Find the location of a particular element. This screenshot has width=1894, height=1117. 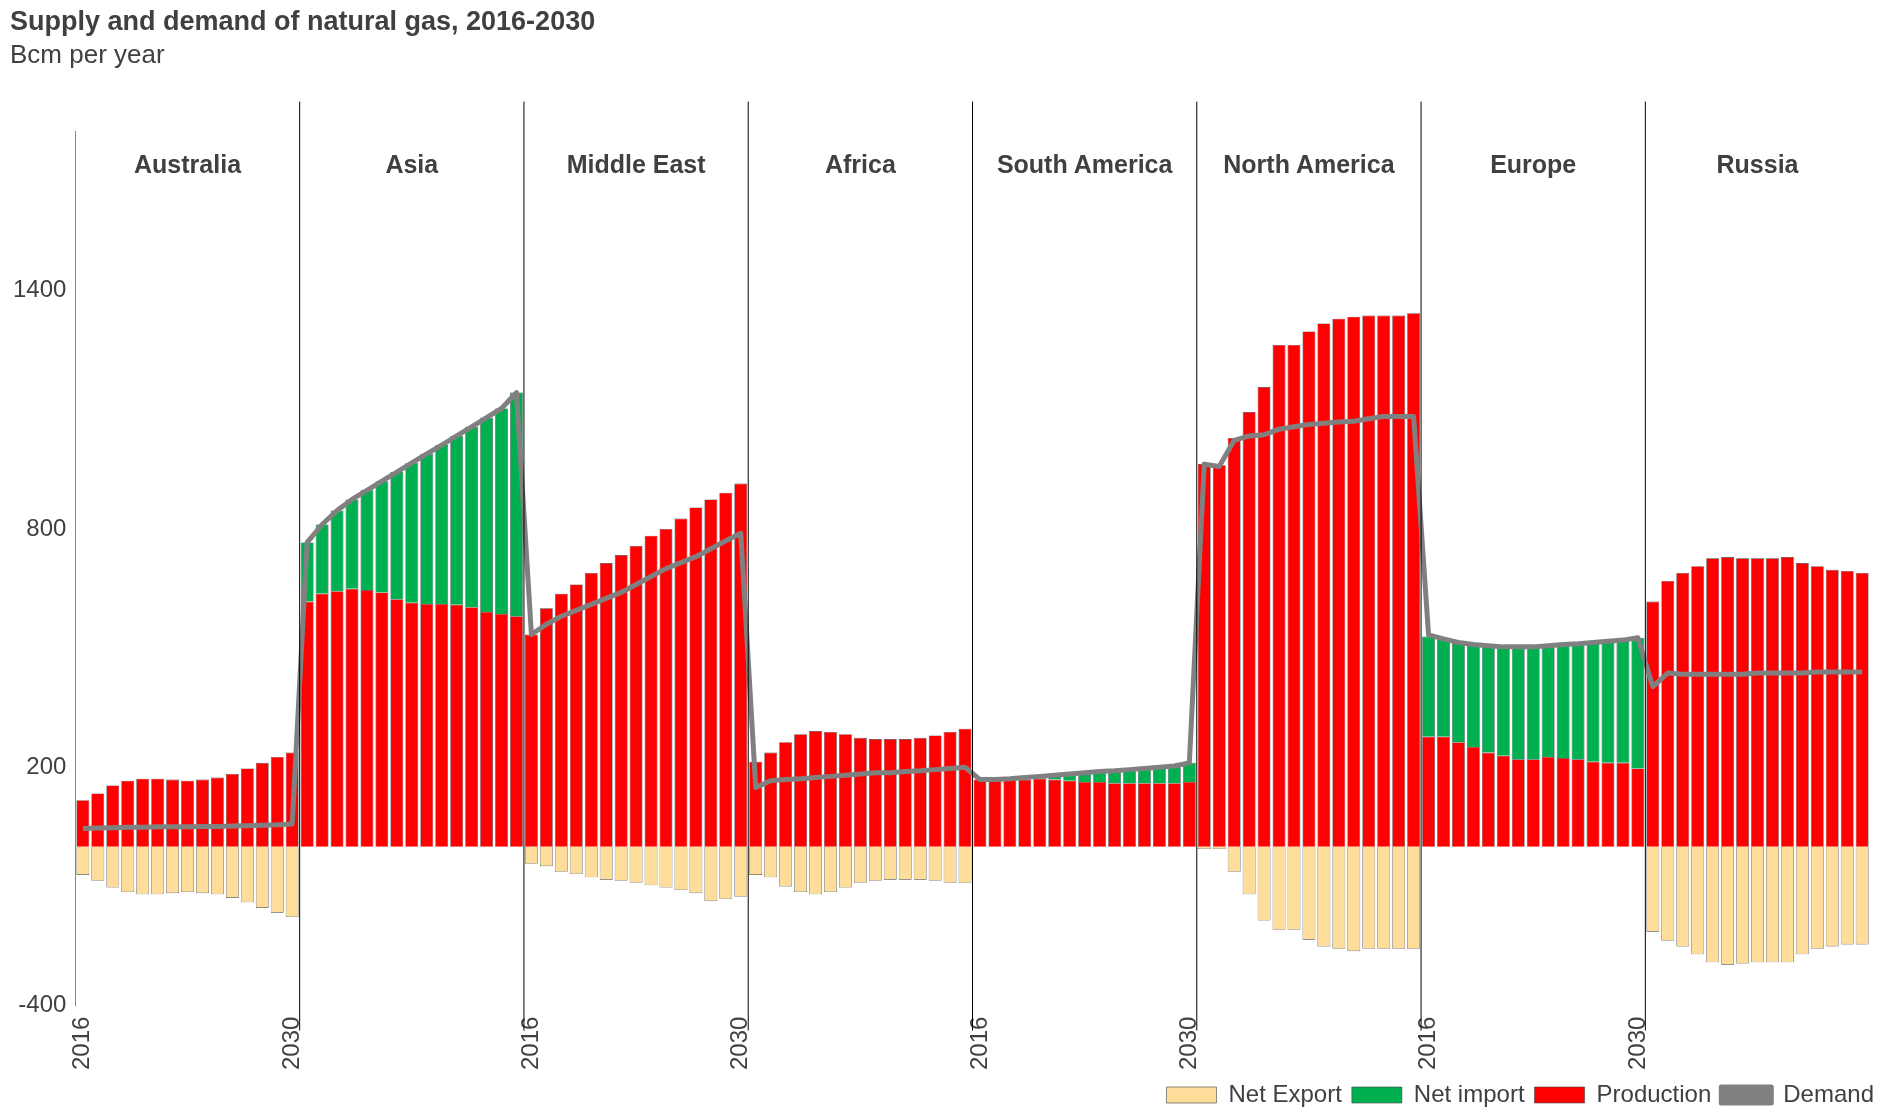

chart-title: Supply and demand of natural gas, 2016-2030 is located at coordinates (303, 20).